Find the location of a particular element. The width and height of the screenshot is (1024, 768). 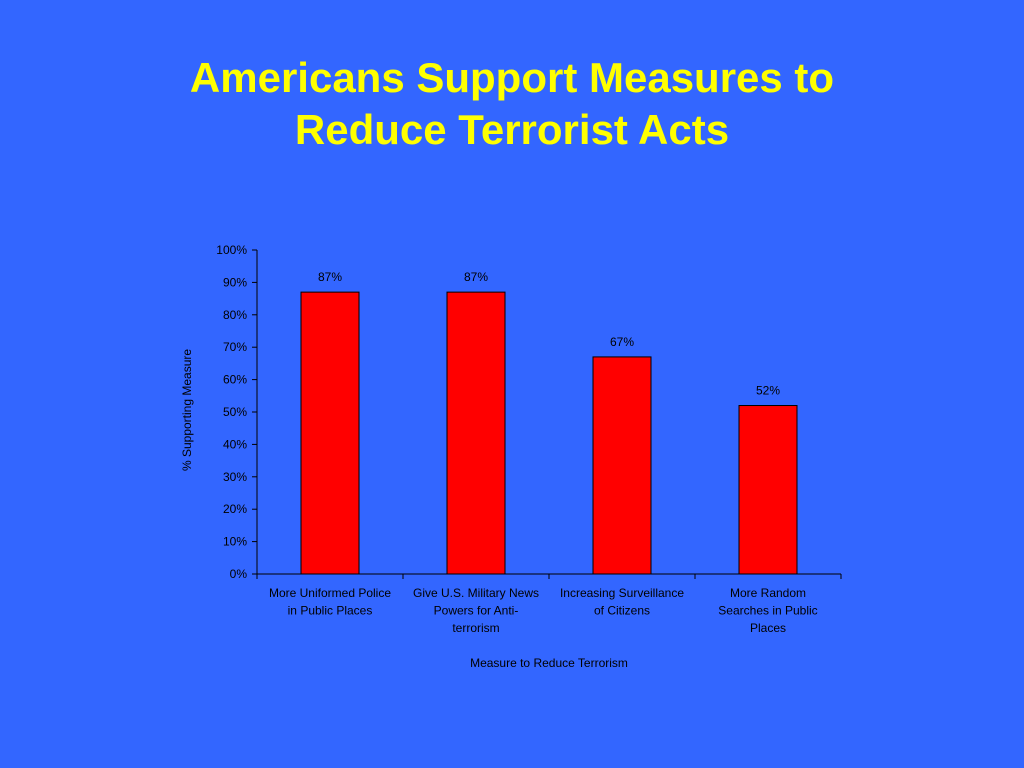

y-axis: 0% 10% 20% 30% 40% 50% 60% 70% 80% 90% 100% is located at coordinates (237, 412).